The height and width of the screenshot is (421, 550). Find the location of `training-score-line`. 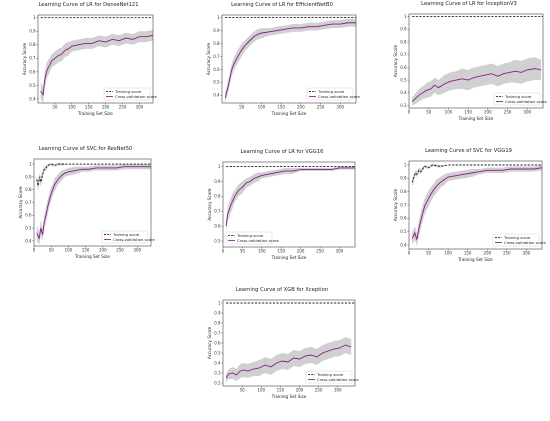

training-score-line is located at coordinates (93, 174).